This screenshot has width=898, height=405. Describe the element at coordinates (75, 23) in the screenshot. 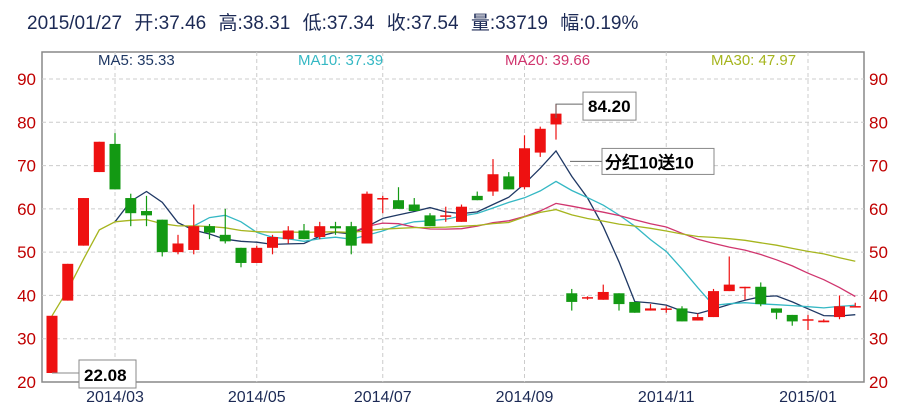

I see `quote-date: 2015/01/27` at that location.